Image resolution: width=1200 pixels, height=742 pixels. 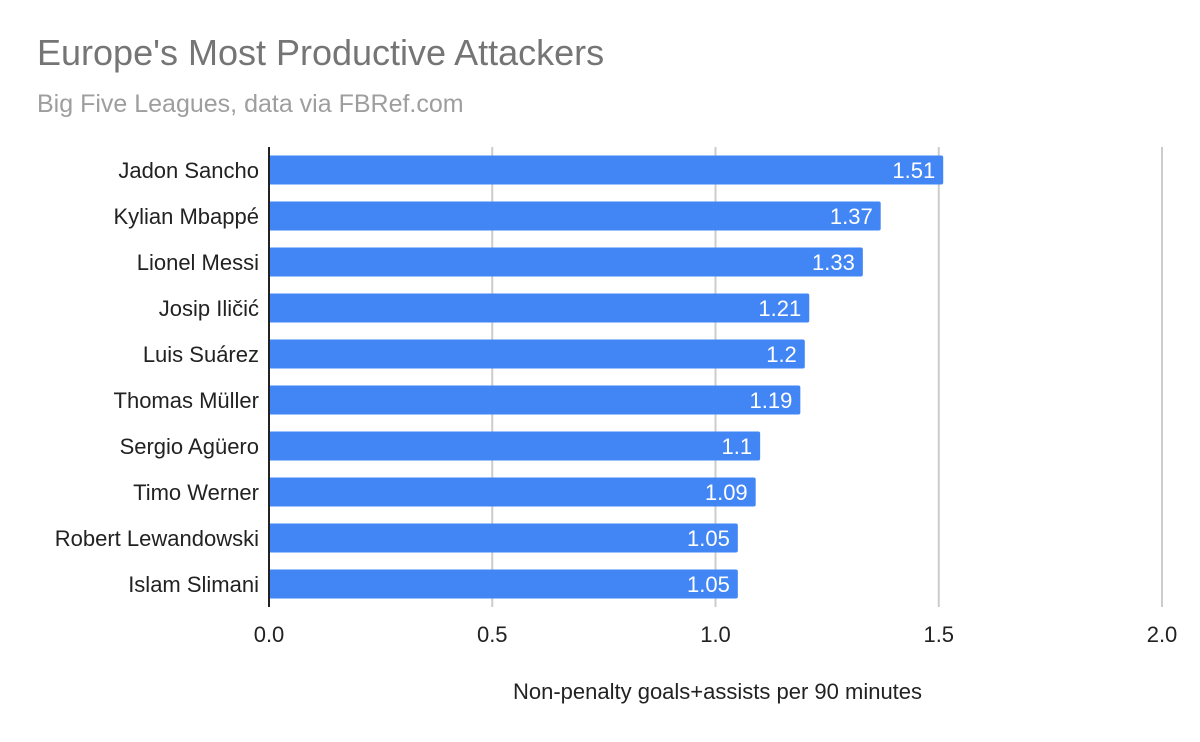 What do you see at coordinates (717, 691) in the screenshot?
I see `x-axis-title: Non-penalty goals+assists per 90 minutes` at bounding box center [717, 691].